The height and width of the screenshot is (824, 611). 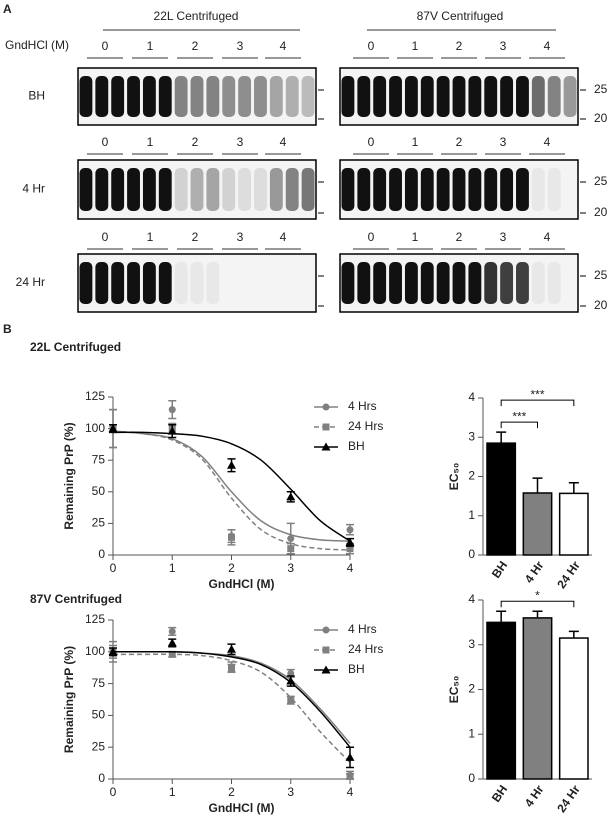 What do you see at coordinates (99, 746) in the screenshot?
I see `y-tick-label: 25` at bounding box center [99, 746].